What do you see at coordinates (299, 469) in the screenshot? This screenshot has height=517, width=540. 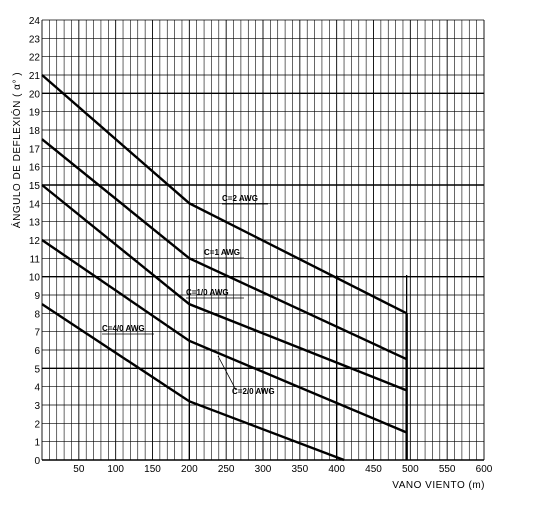 I see `x-tick-label: 350` at bounding box center [299, 469].